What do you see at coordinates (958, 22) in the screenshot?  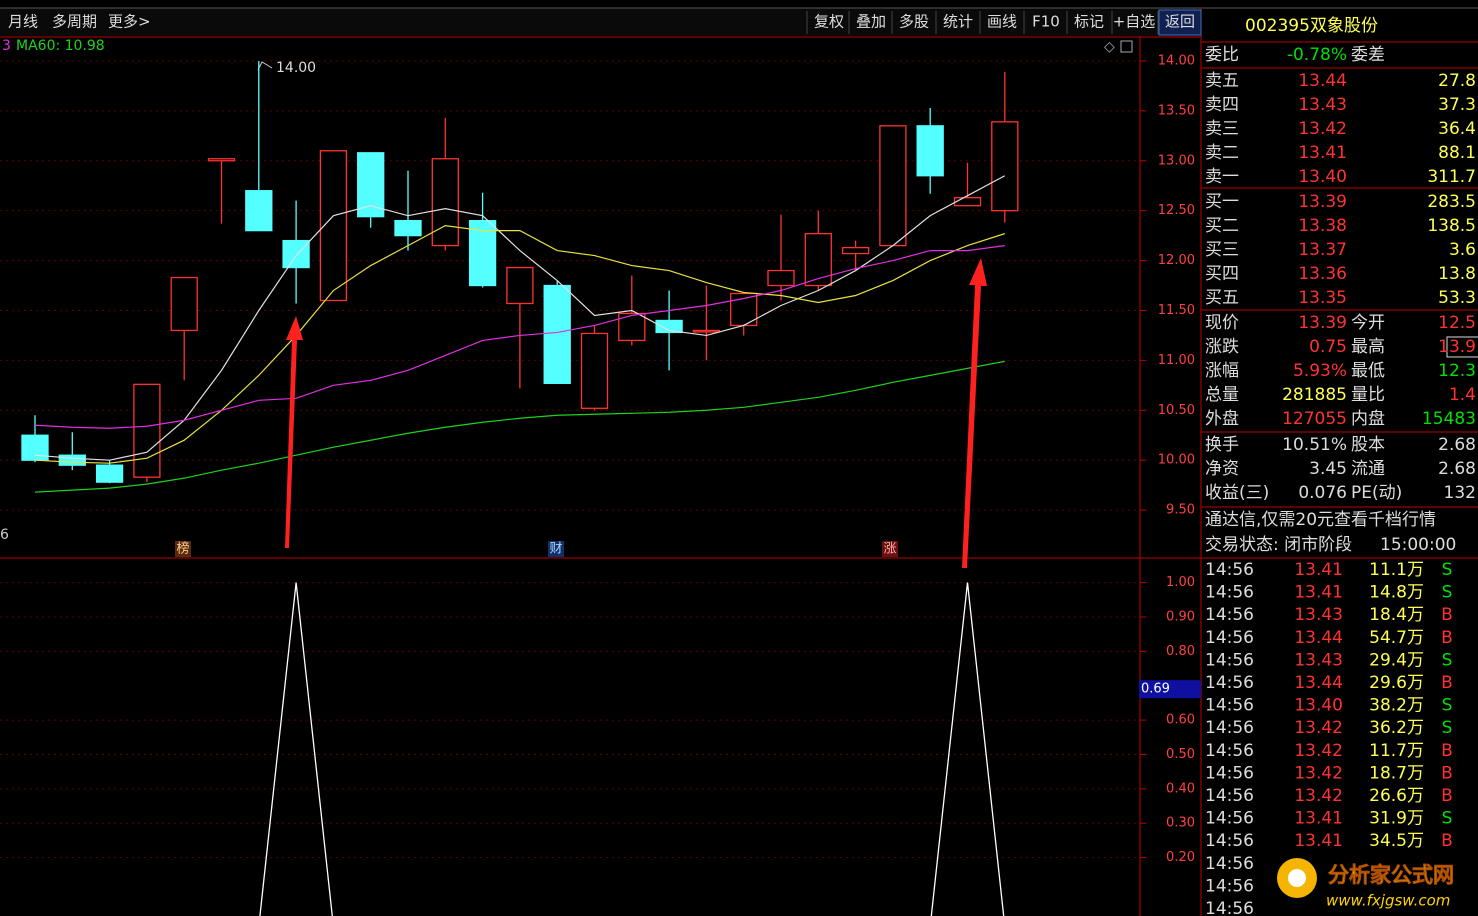 I see `toolbar-button: 统计` at bounding box center [958, 22].